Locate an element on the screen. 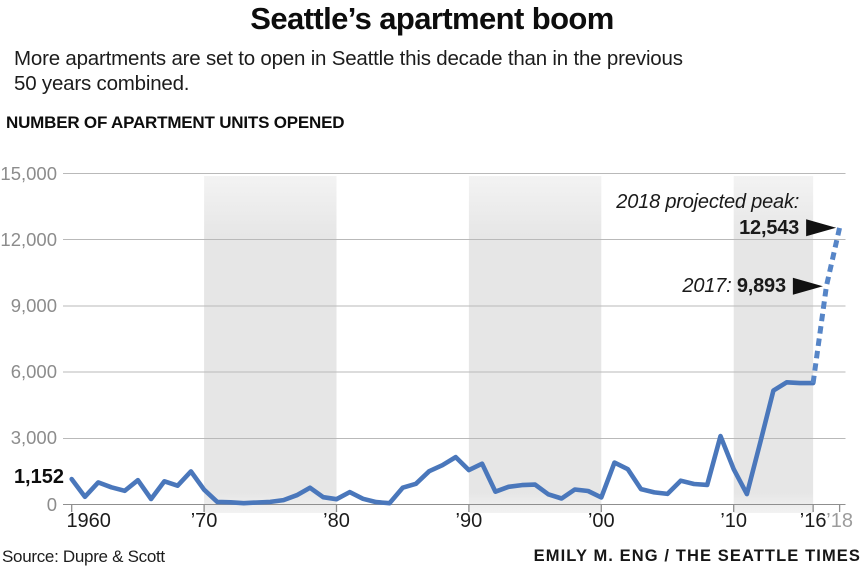  author-credit: EMILY M. ENG / THE SEATTLE TIMES is located at coordinates (697, 556).